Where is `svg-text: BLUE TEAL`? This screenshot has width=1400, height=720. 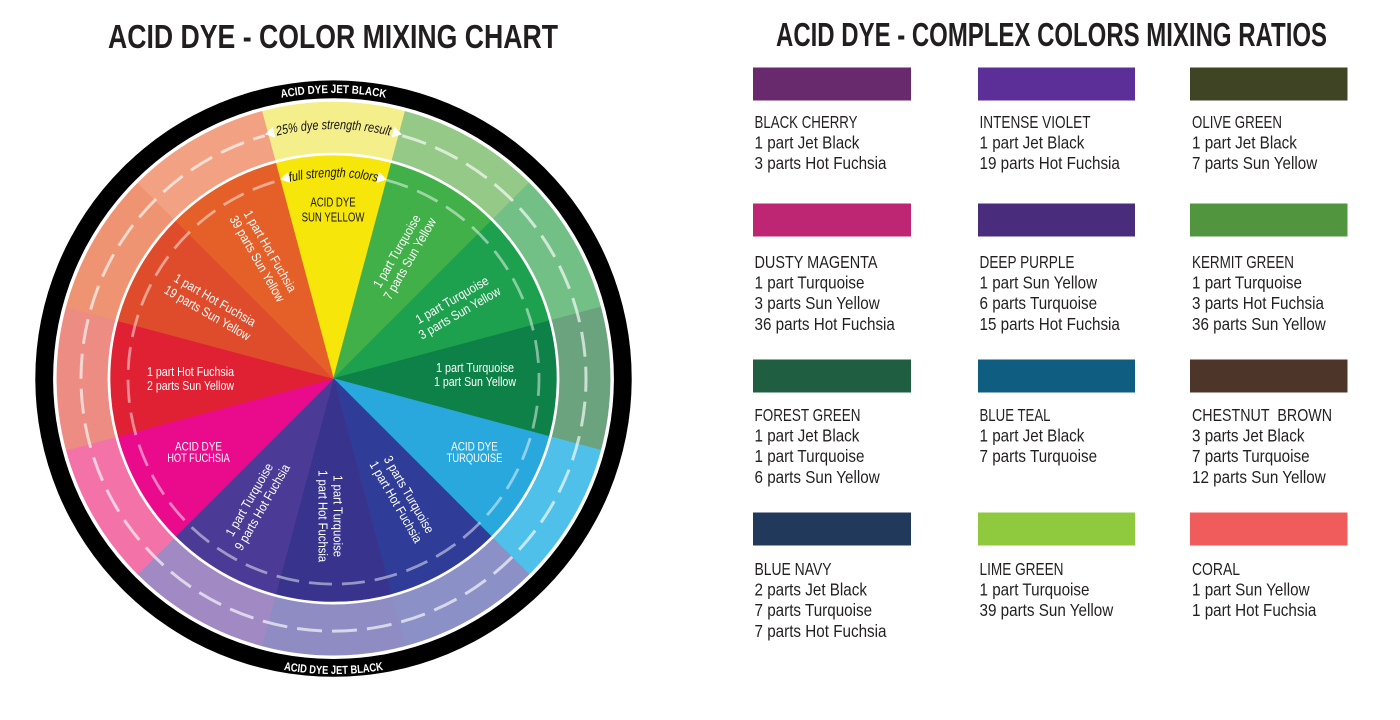 svg-text: BLUE TEAL is located at coordinates (1015, 415).